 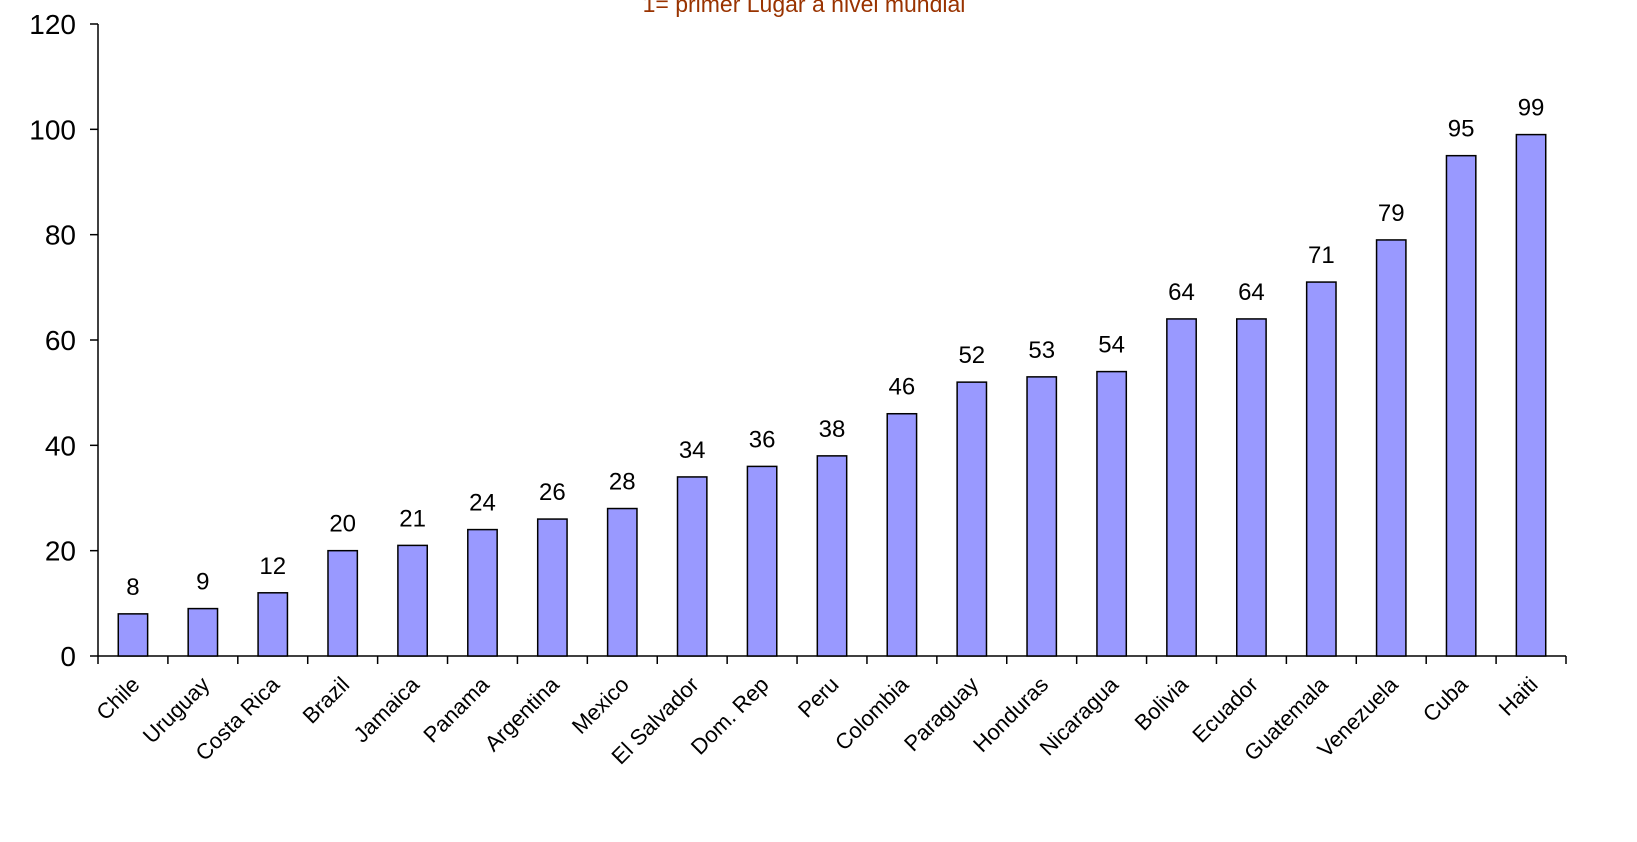 I want to click on y-tick-label: 60, so click(x=60, y=340).